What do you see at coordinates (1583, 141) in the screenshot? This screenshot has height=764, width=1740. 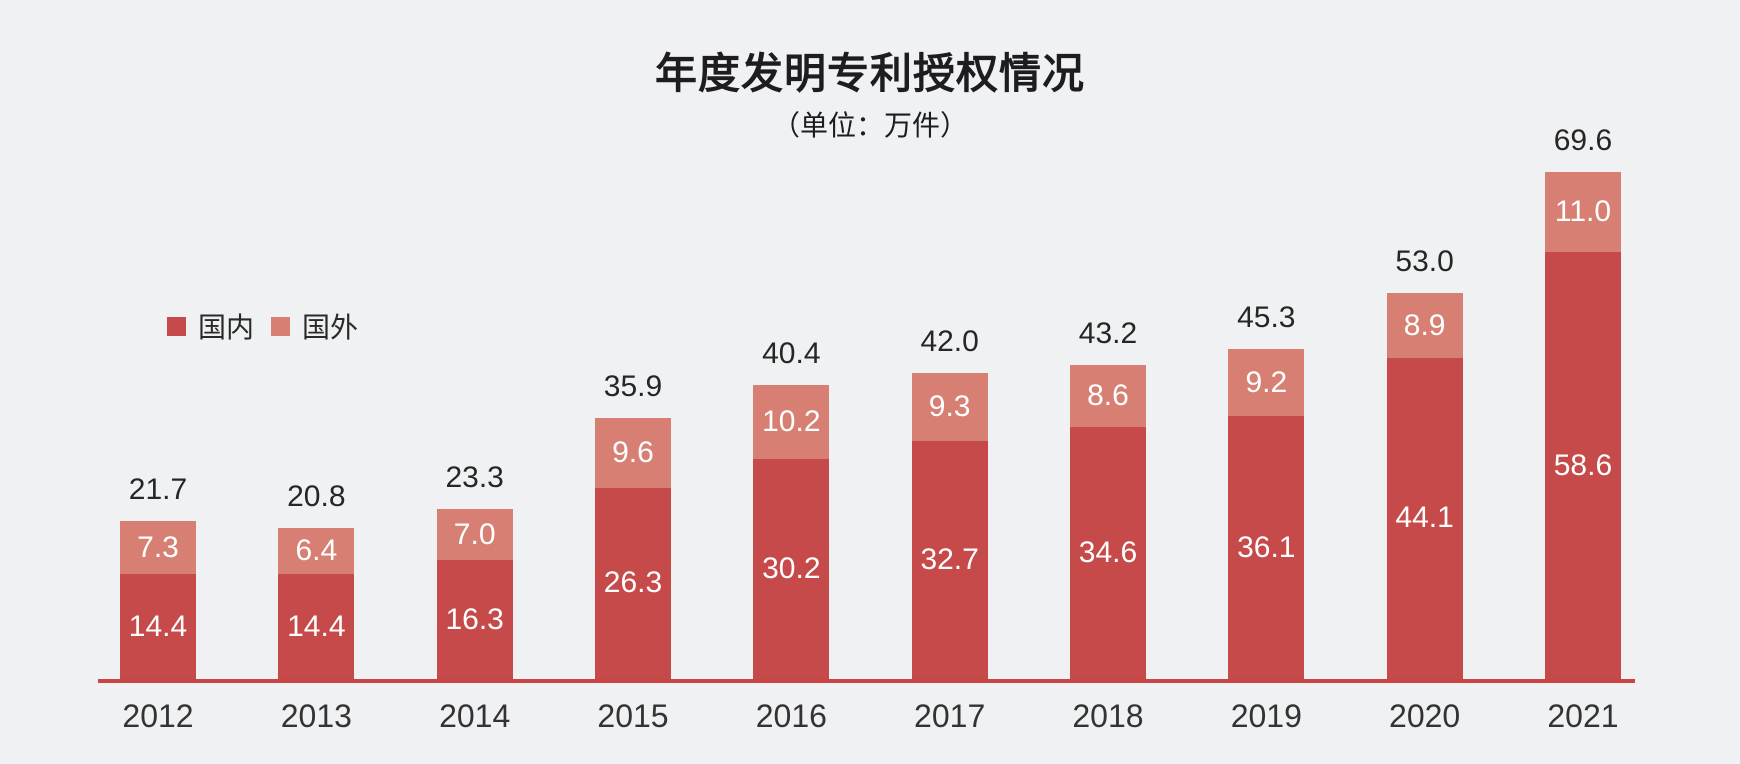 I see `total-value-label: 69.6` at bounding box center [1583, 141].